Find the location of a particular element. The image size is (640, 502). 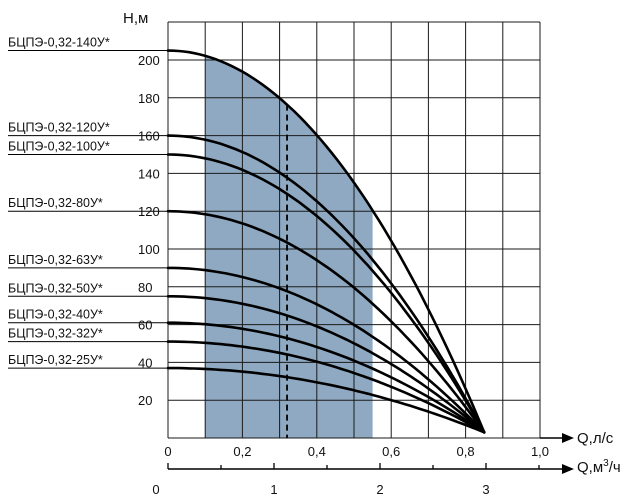

model-label: БЦПЭ-0,32-50У* is located at coordinates (55, 288).